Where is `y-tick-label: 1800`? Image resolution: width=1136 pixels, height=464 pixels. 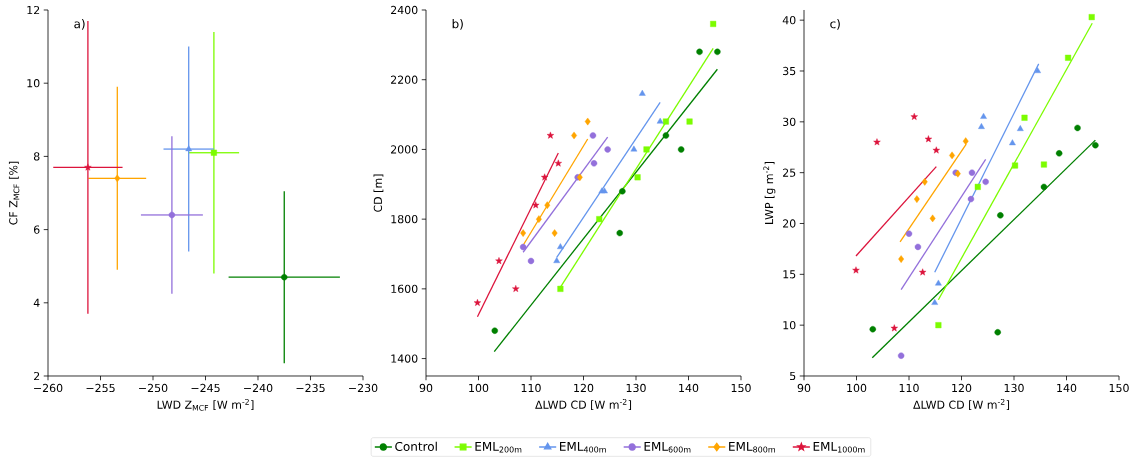
y-tick-label: 1800 is located at coordinates (404, 219).